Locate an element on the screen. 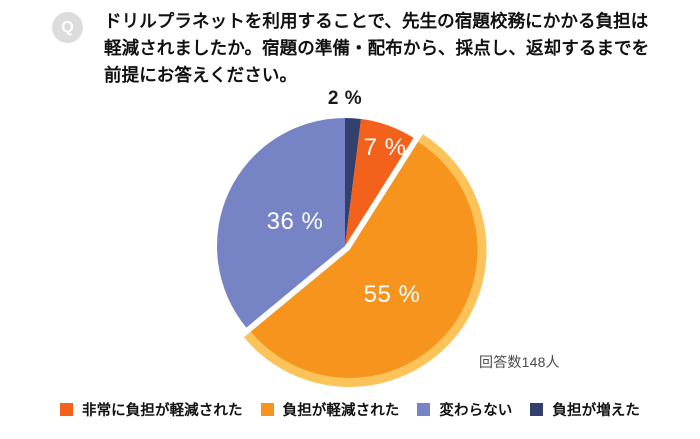 This screenshot has width=700, height=439. pie-slice-label-1: 7 % is located at coordinates (385, 147).